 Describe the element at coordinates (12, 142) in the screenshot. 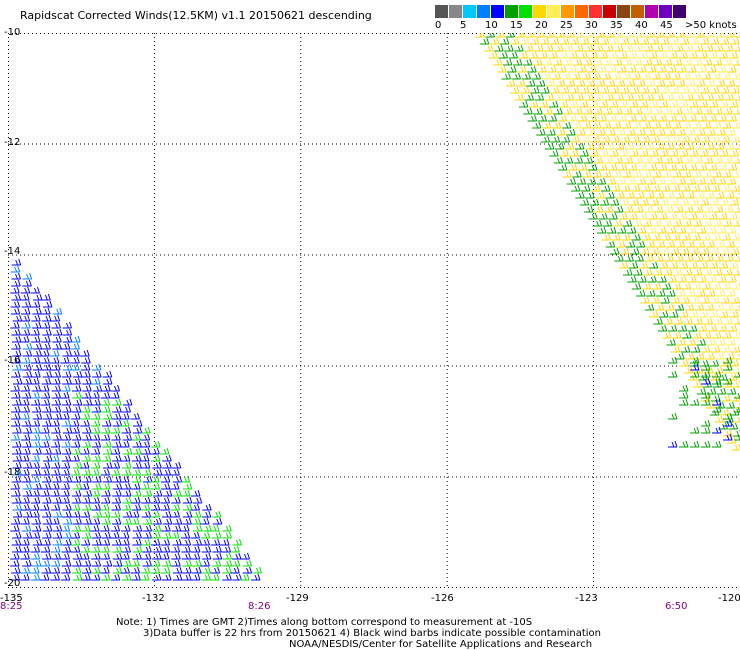

I see `lat-label-12: -12` at that location.